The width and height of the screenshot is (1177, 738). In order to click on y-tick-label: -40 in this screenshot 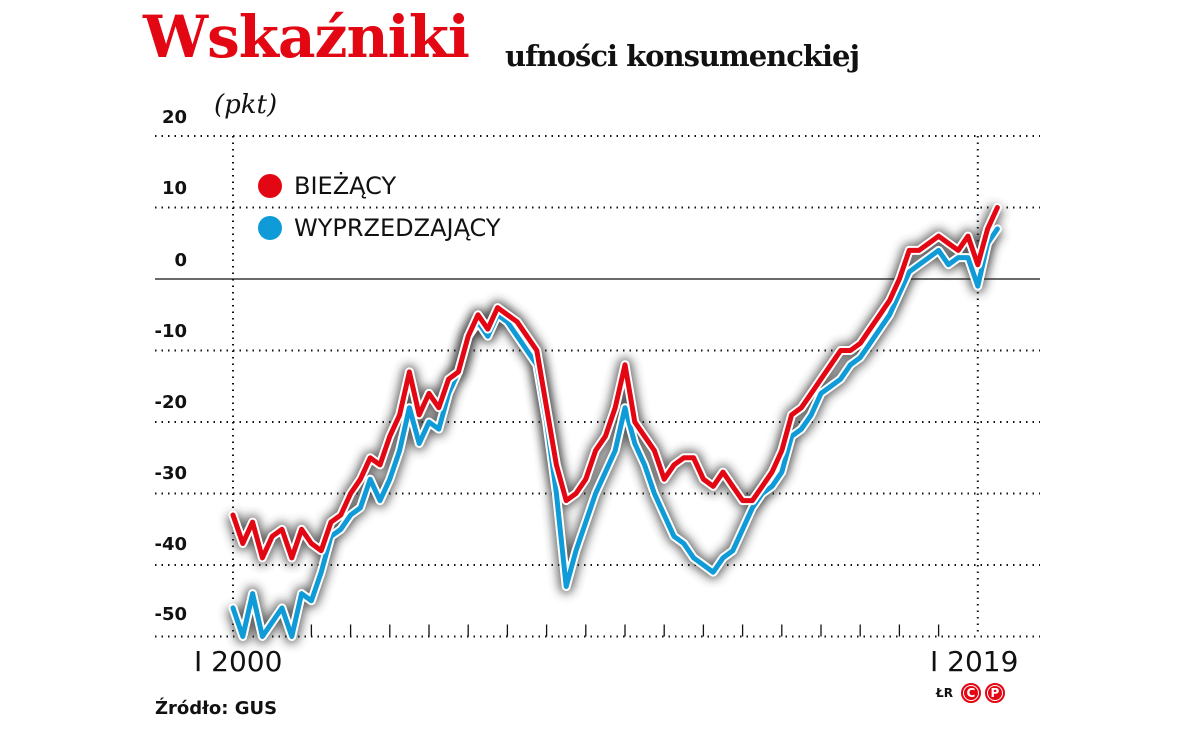, I will do `click(170, 544)`.